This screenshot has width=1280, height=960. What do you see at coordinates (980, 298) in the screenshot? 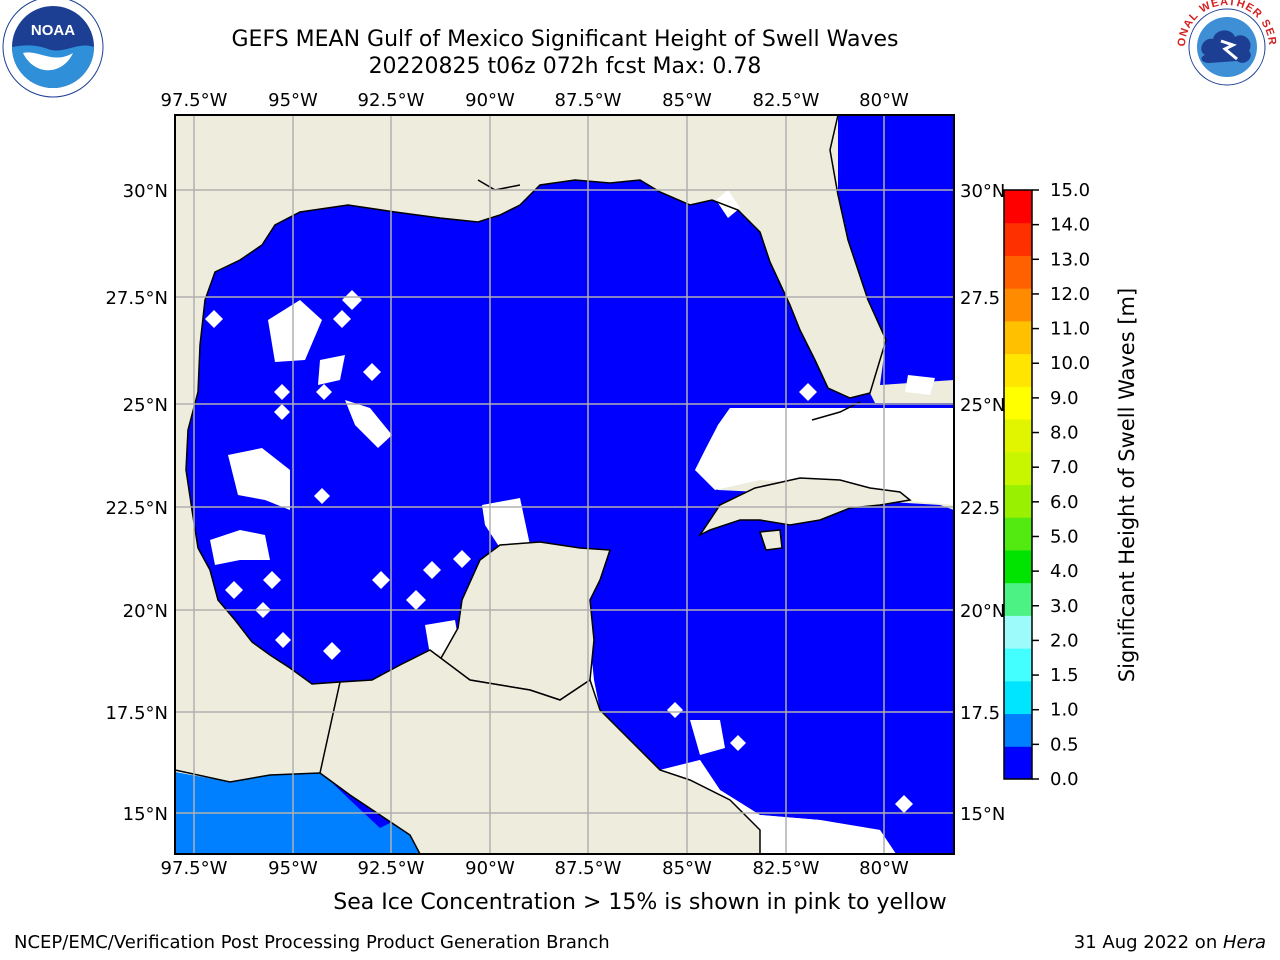
I see `lat-tick-right: 27.5` at bounding box center [980, 298].